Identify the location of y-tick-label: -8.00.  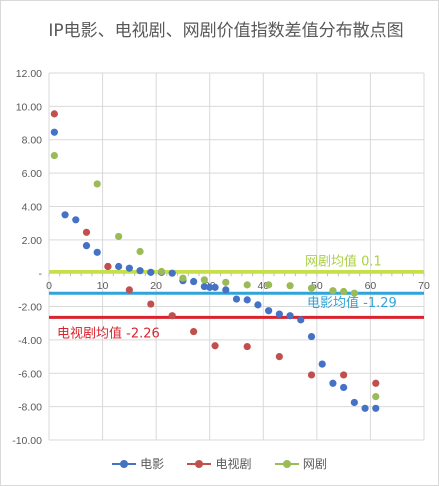
(30, 408).